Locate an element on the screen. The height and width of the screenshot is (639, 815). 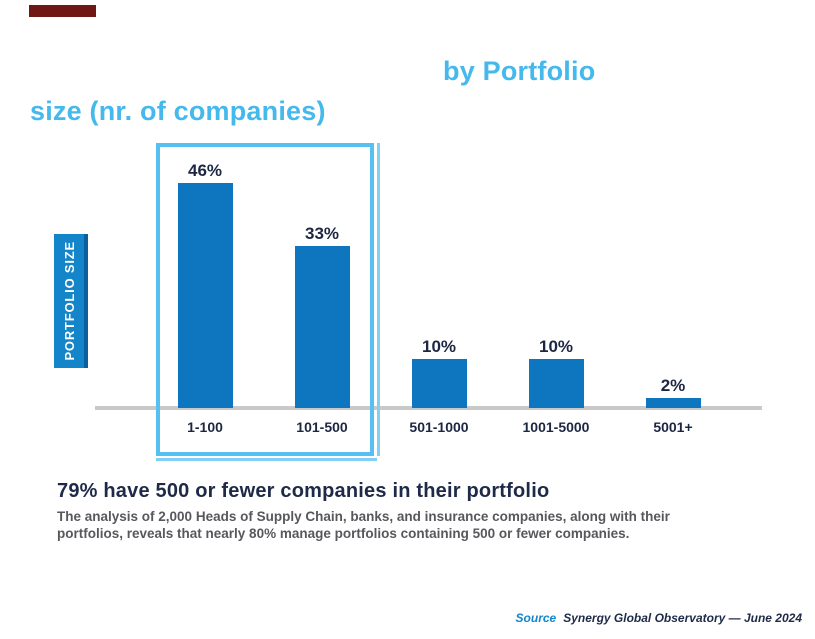
y-axis-label-box: PORTFOLIO SIZE is located at coordinates (71, 301).